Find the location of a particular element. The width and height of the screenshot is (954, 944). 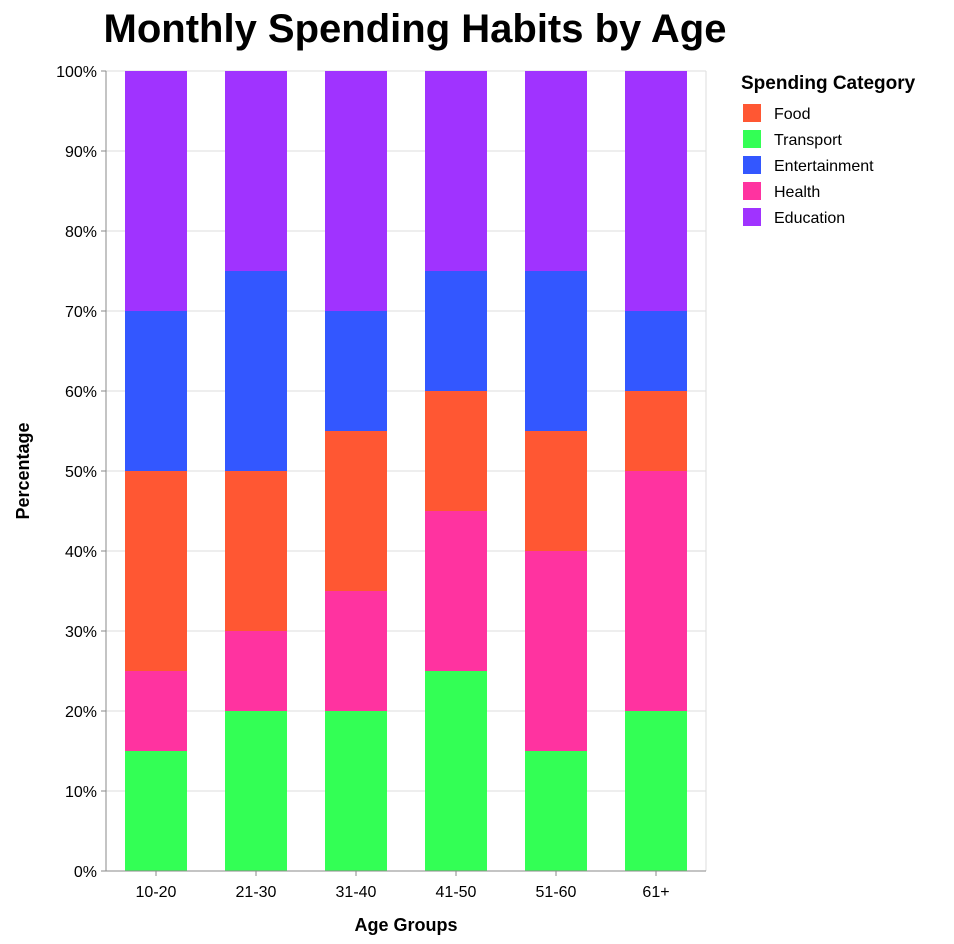

y-tick-label: 20% is located at coordinates (81, 712).